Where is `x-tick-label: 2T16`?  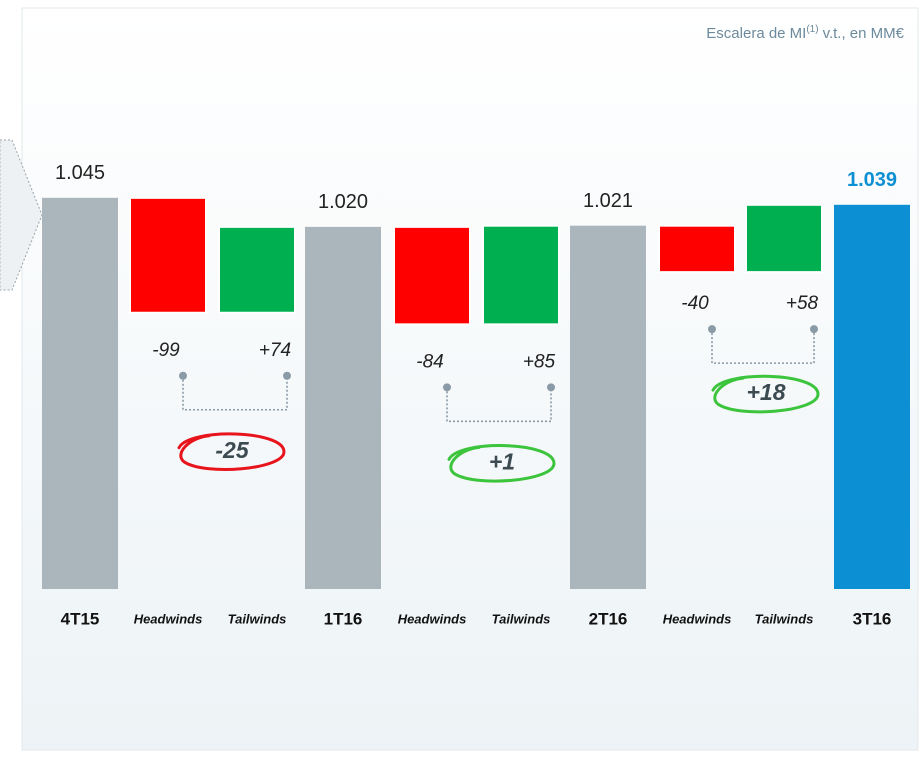
x-tick-label: 2T16 is located at coordinates (608, 618).